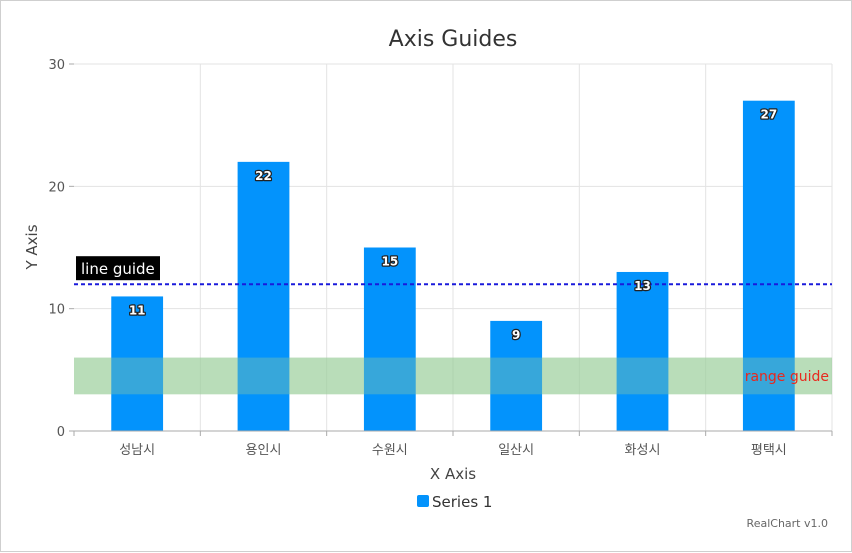 The image size is (852, 553). Describe the element at coordinates (787, 523) in the screenshot. I see `credits: RealChart v1.0` at that location.